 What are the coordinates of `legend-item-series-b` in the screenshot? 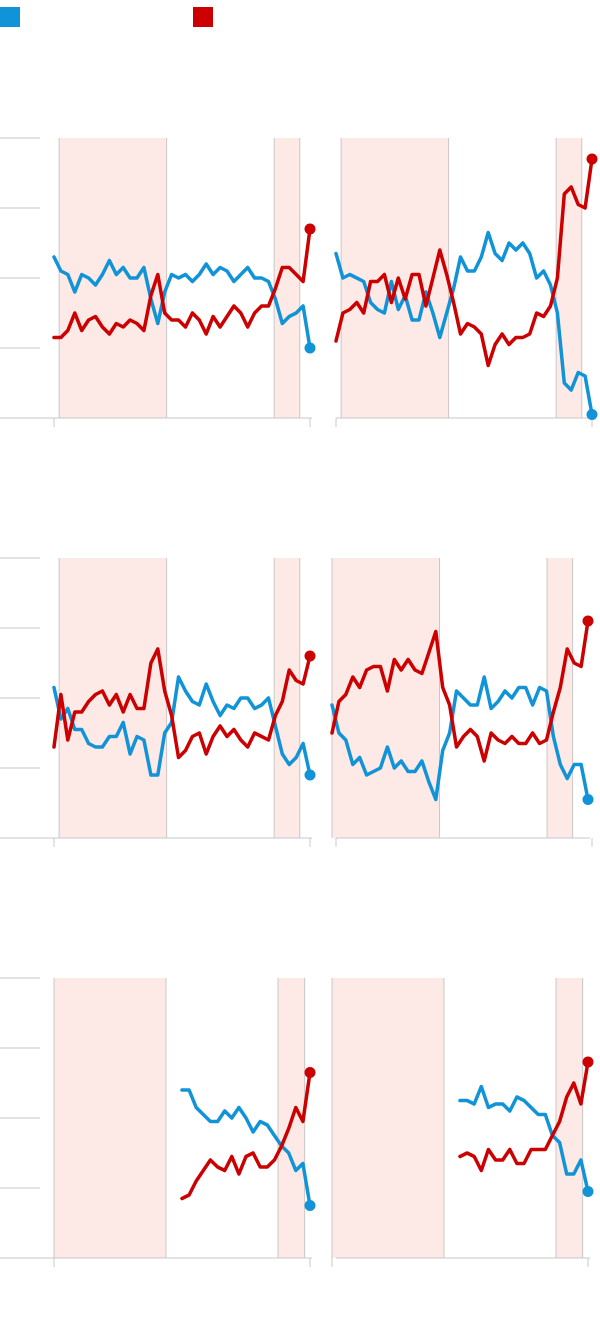 It's located at (206, 17).